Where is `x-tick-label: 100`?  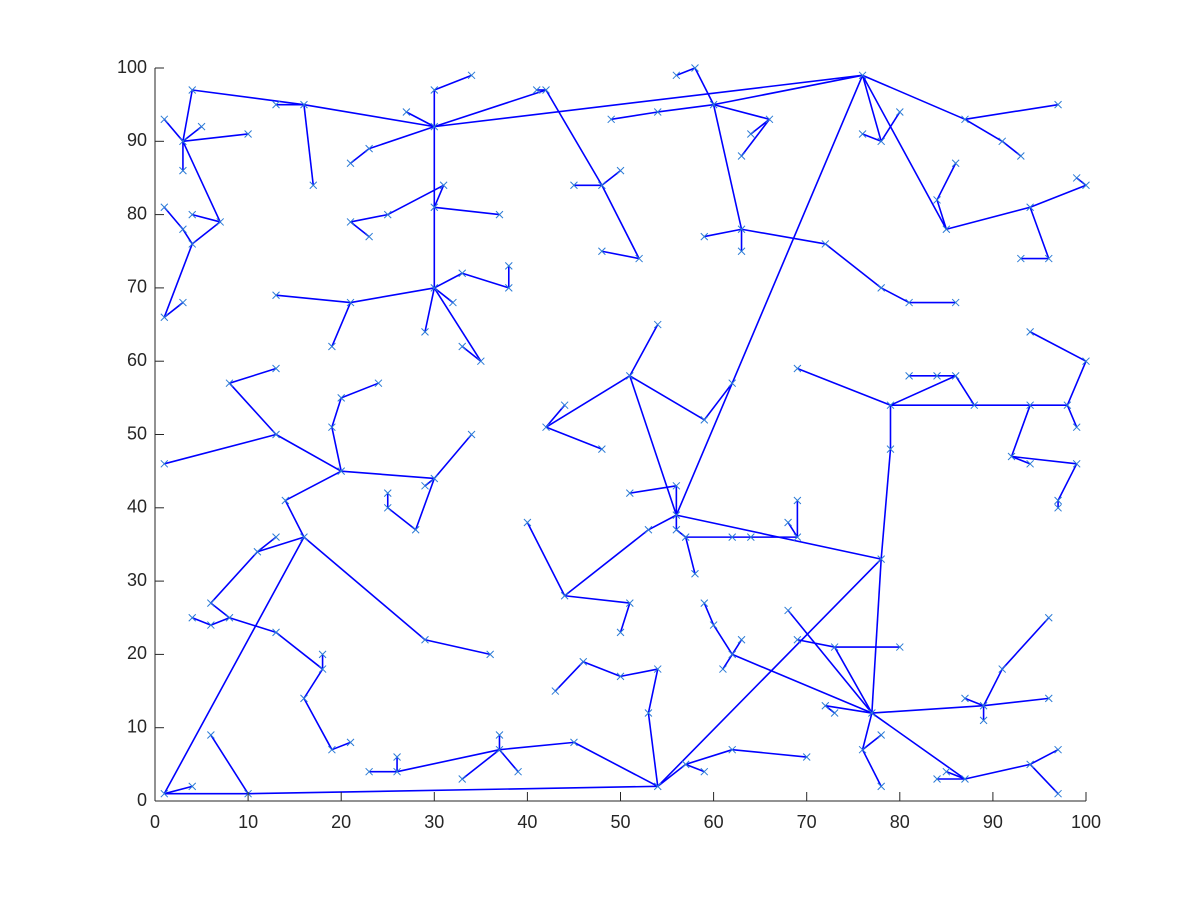 x-tick-label: 100 is located at coordinates (1086, 822).